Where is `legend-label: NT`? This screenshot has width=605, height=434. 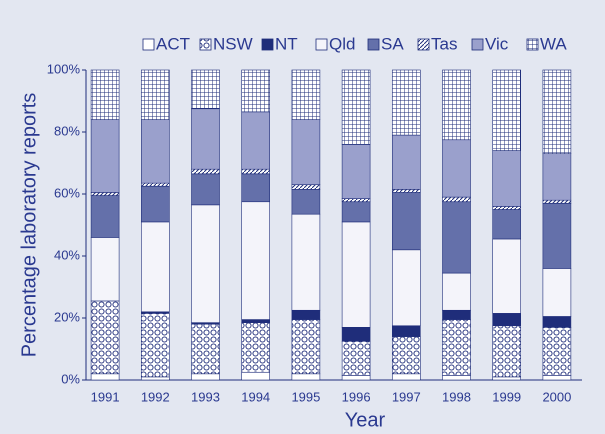
legend-label: NT is located at coordinates (286, 43).